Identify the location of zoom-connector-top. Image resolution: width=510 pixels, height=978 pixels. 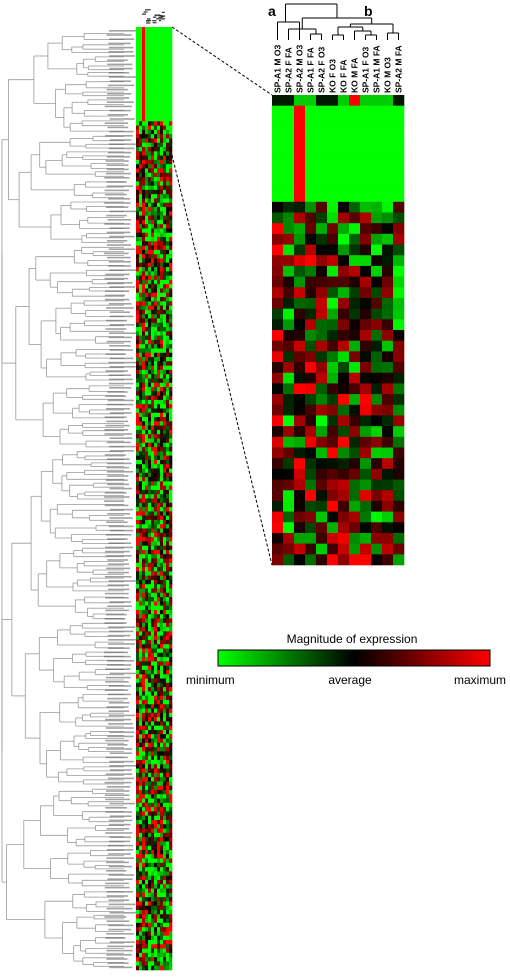
(222, 61).